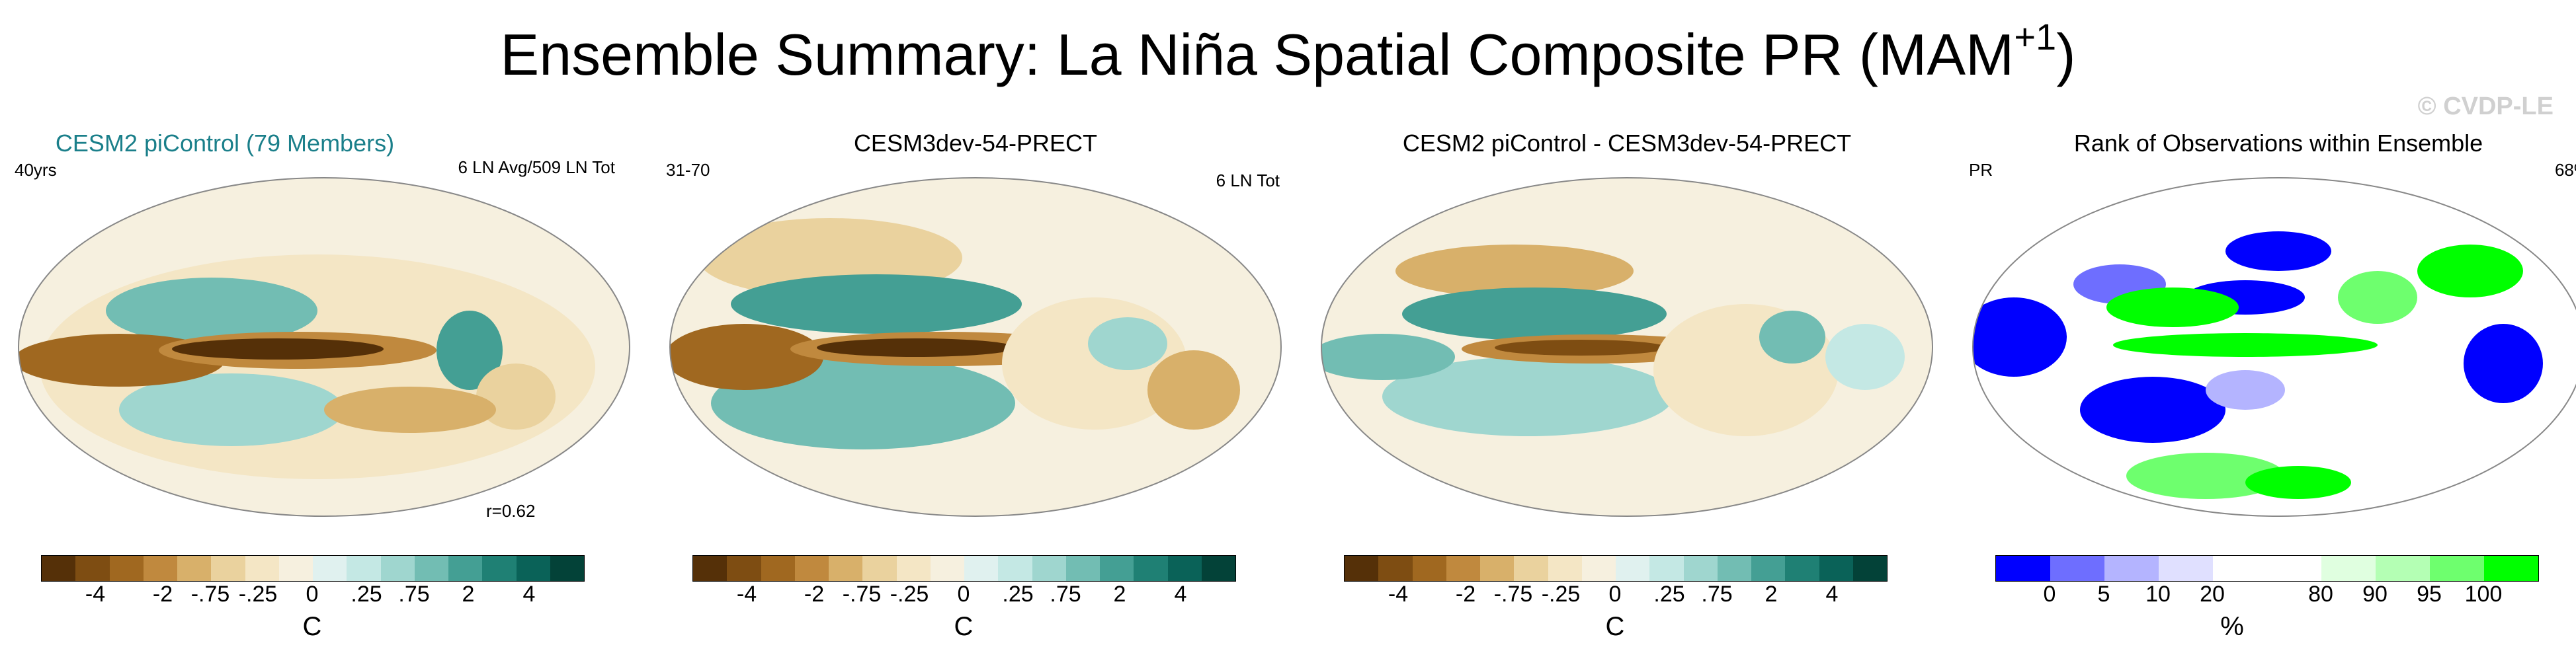 This screenshot has height=653, width=2576. Describe the element at coordinates (2483, 594) in the screenshot. I see `tick-label: 100` at that location.